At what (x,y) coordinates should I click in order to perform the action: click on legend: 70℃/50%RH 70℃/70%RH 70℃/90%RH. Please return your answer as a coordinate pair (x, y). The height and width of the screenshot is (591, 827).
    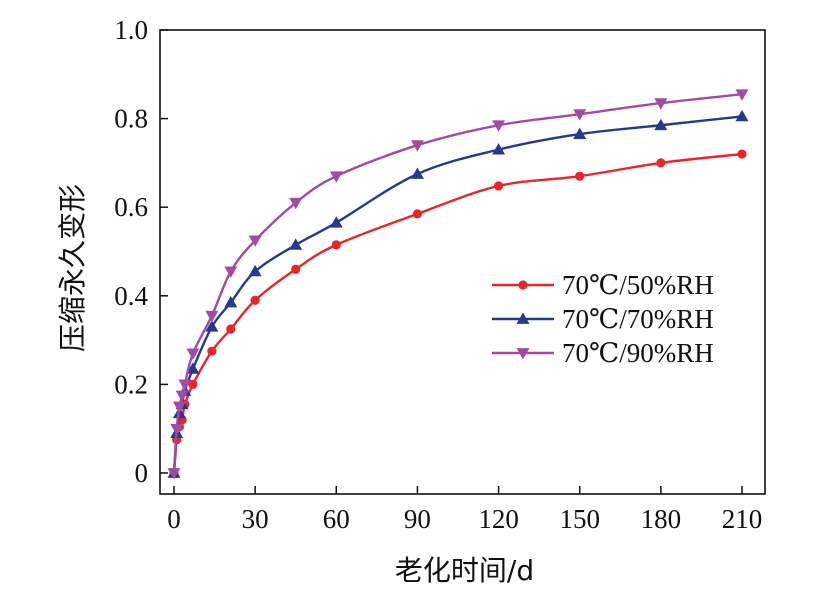
    Looking at the image, I should click on (603, 319).